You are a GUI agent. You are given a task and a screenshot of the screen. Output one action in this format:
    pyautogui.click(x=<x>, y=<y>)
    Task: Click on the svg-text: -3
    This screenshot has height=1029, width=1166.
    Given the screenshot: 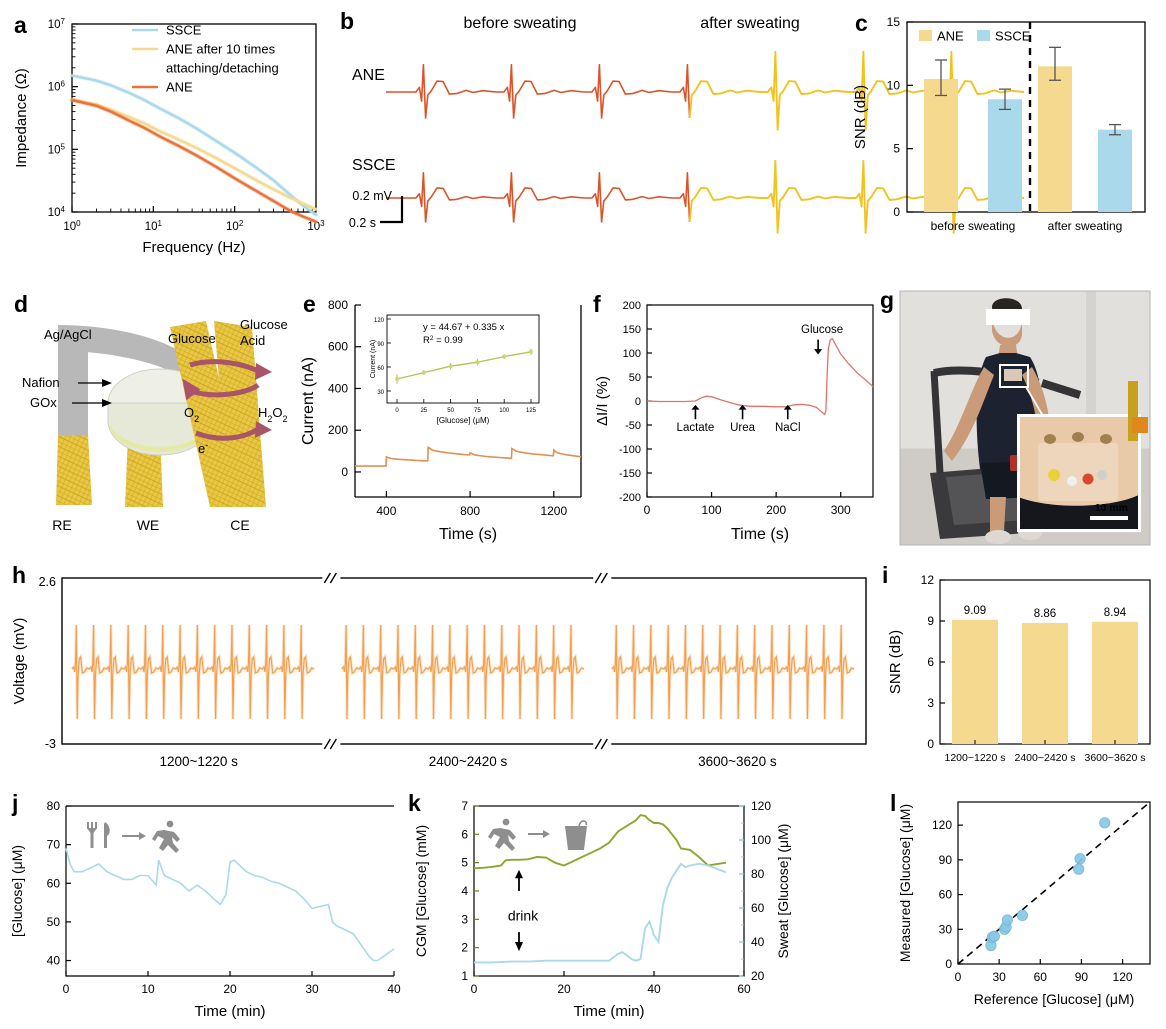 What is the action you would take?
    pyautogui.click(x=50, y=744)
    